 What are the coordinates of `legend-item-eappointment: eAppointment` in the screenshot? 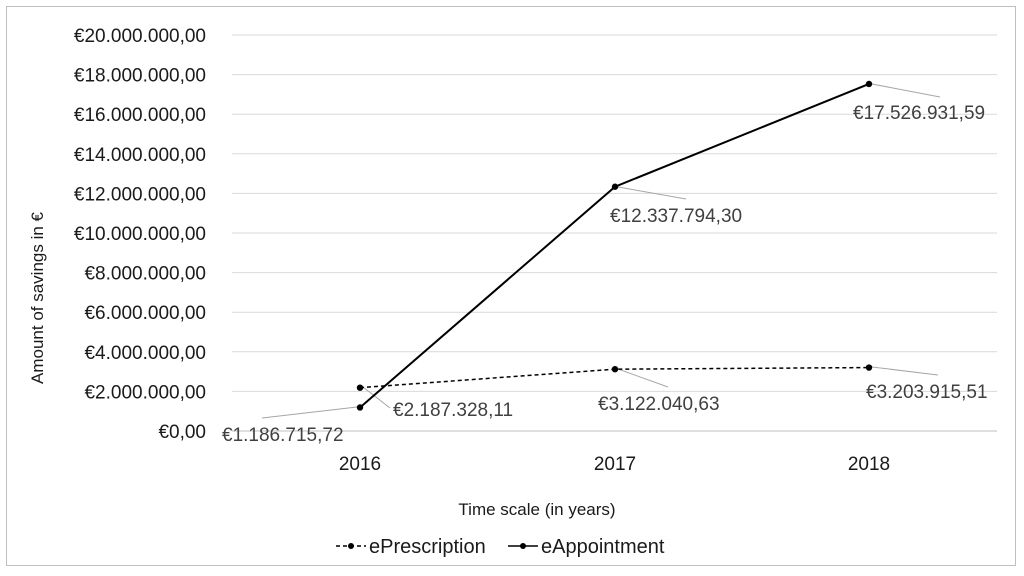 It's located at (586, 547).